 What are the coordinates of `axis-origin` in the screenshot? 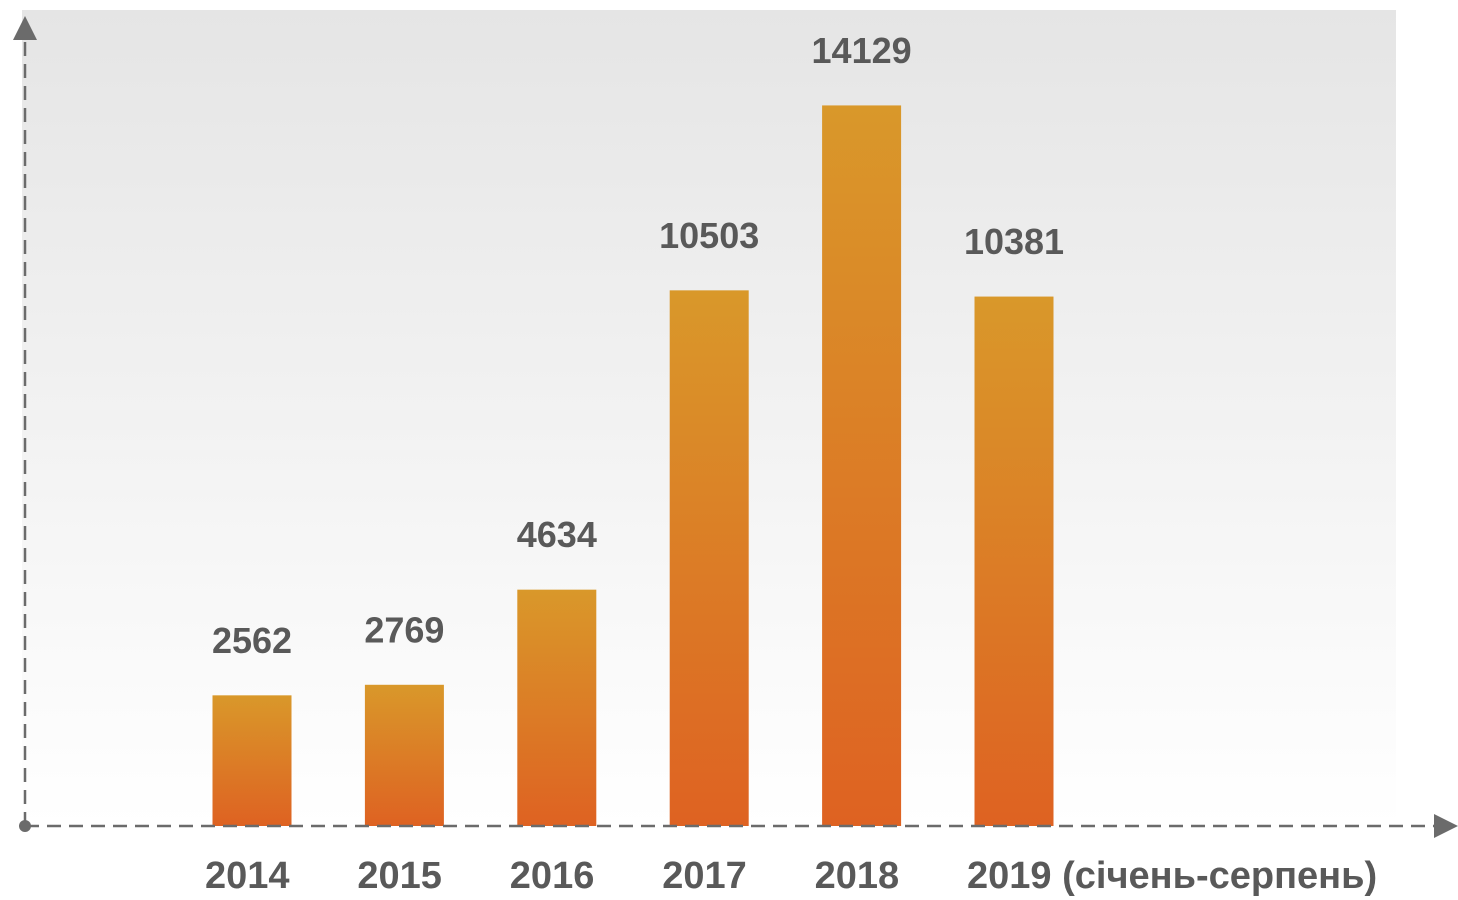 It's located at (25, 826).